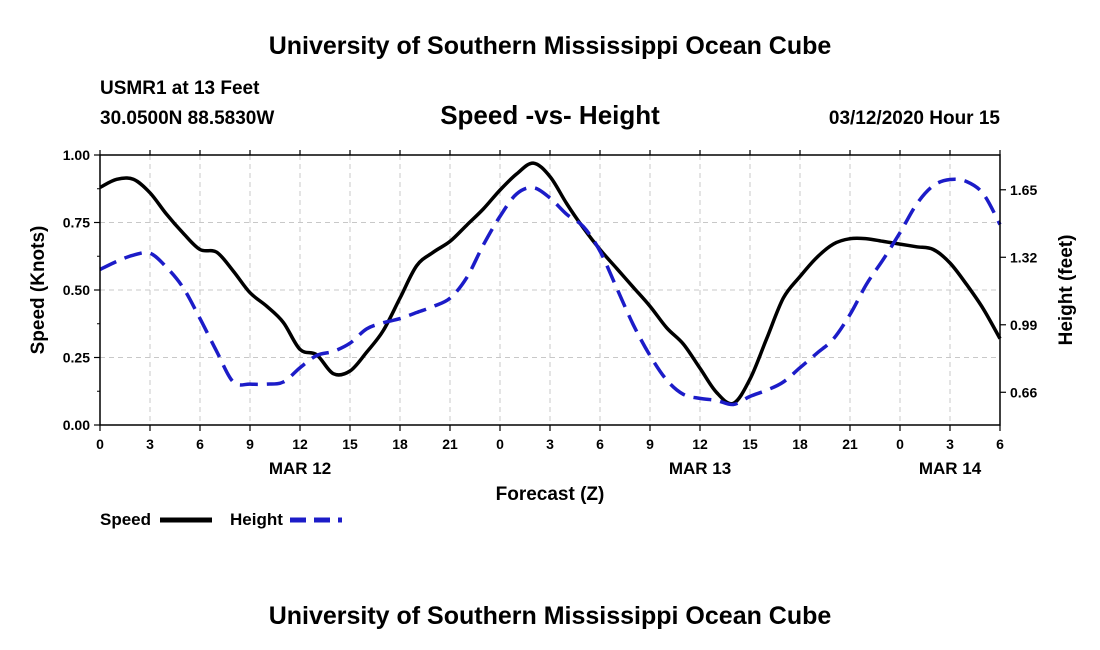 This screenshot has height=650, width=1100. I want to click on y-tick-label: 0.75, so click(76, 223).